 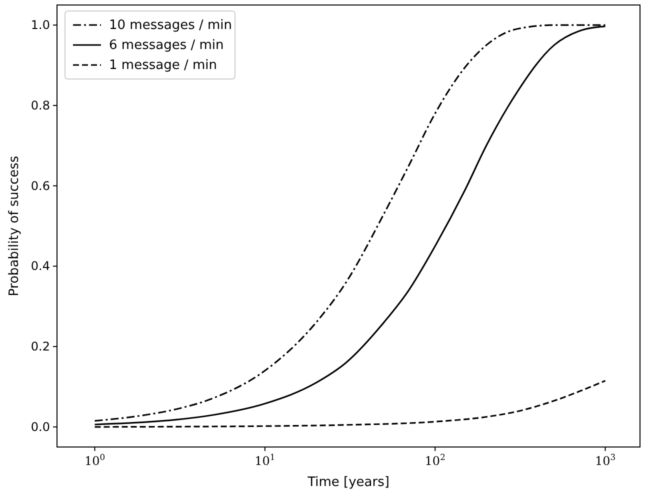 I want to click on x-tick-label: 10$^{2}$, so click(x=435, y=460).